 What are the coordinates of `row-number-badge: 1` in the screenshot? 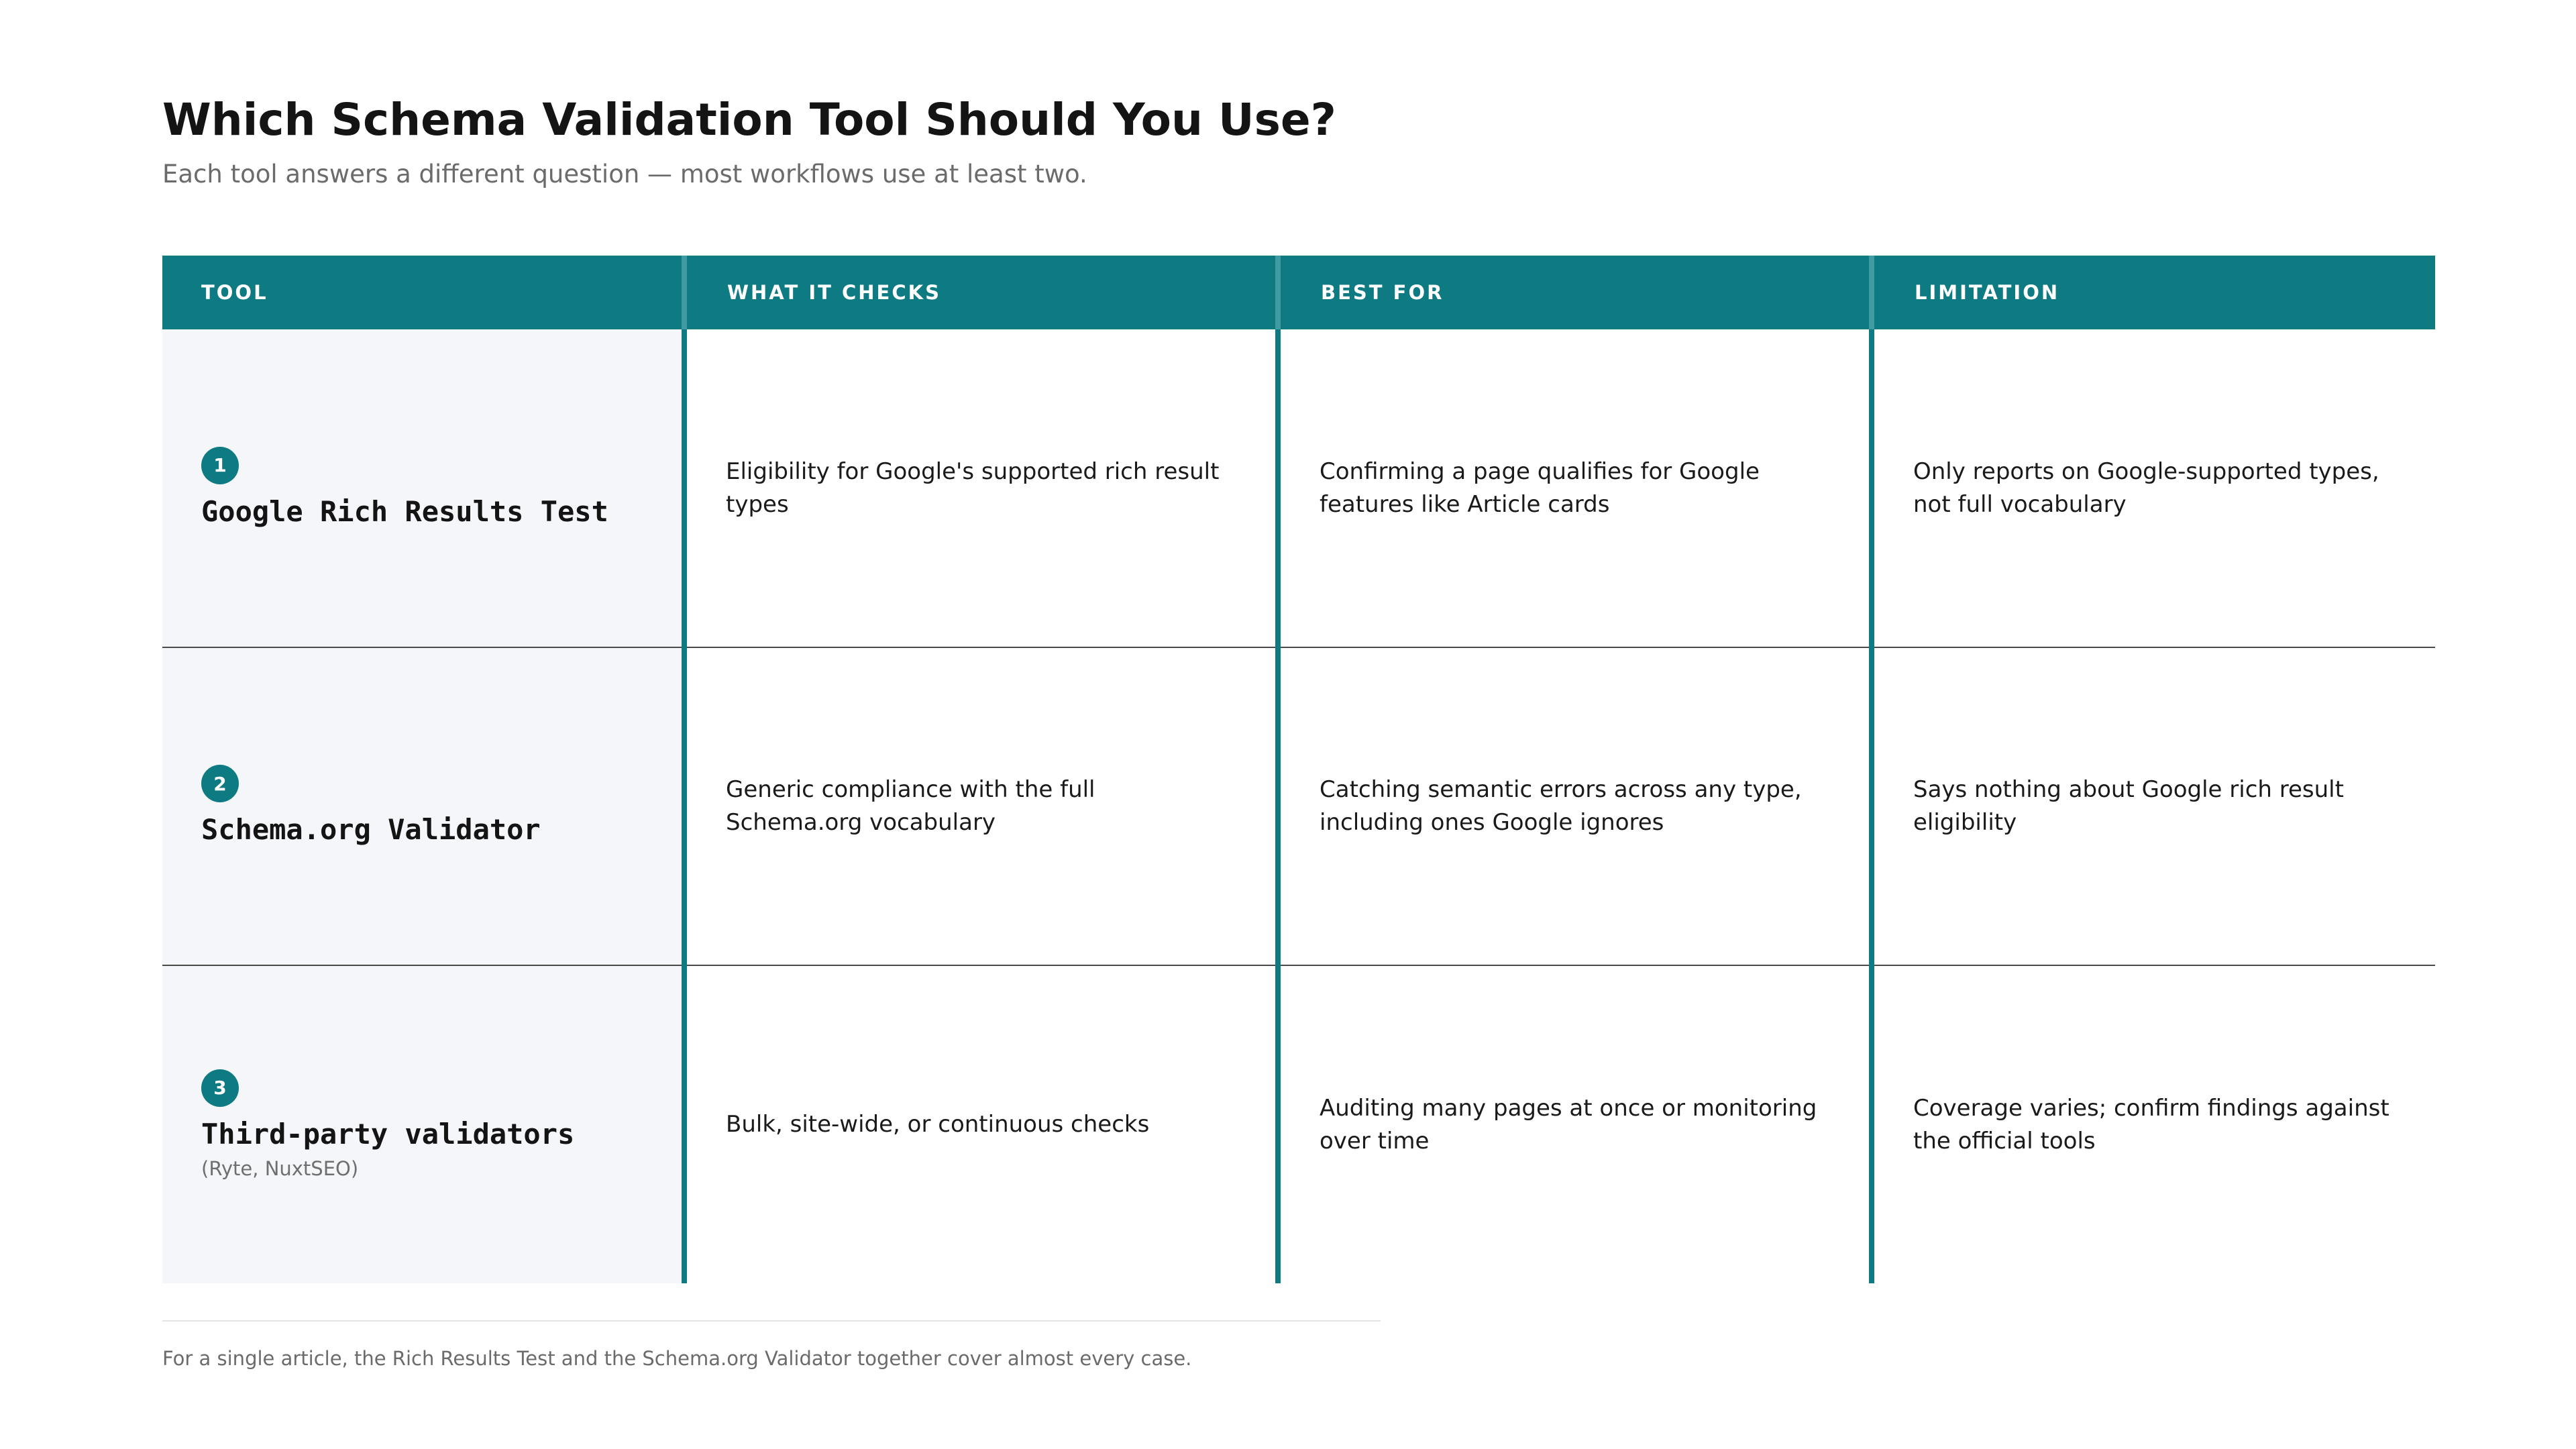 It's located at (220, 465).